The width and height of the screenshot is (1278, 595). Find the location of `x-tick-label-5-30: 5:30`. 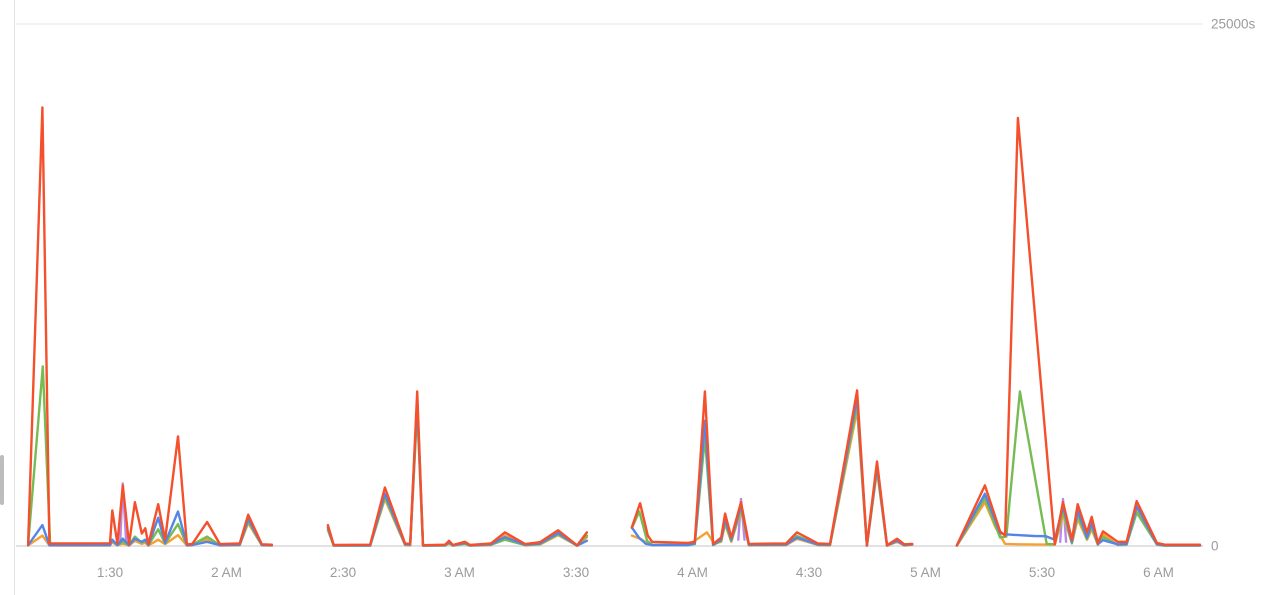

x-tick-label-5-30: 5:30 is located at coordinates (1042, 572).